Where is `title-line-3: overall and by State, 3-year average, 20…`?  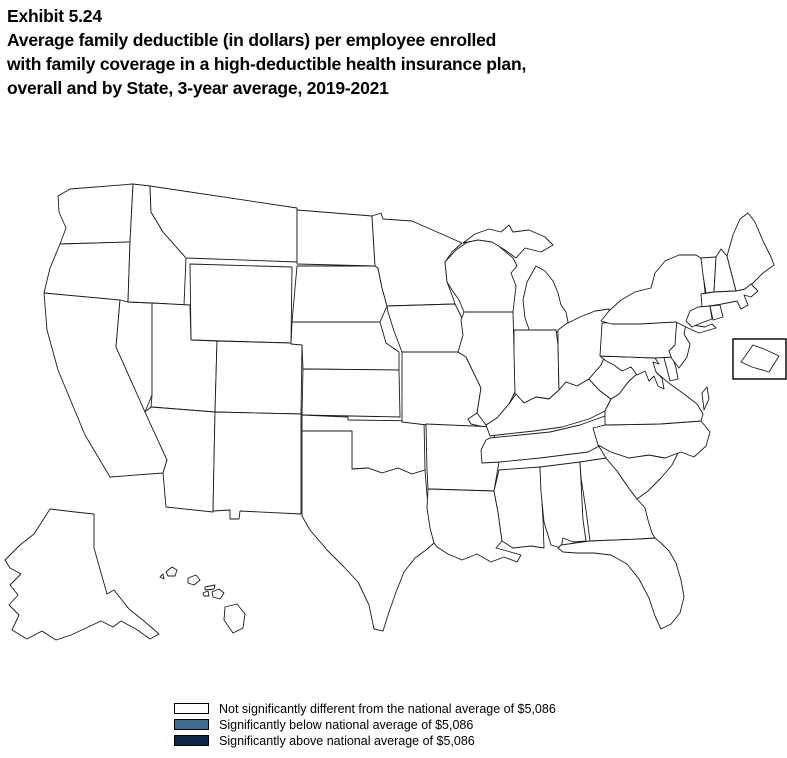
title-line-3: overall and by State, 3-year average, 20… is located at coordinates (198, 88).